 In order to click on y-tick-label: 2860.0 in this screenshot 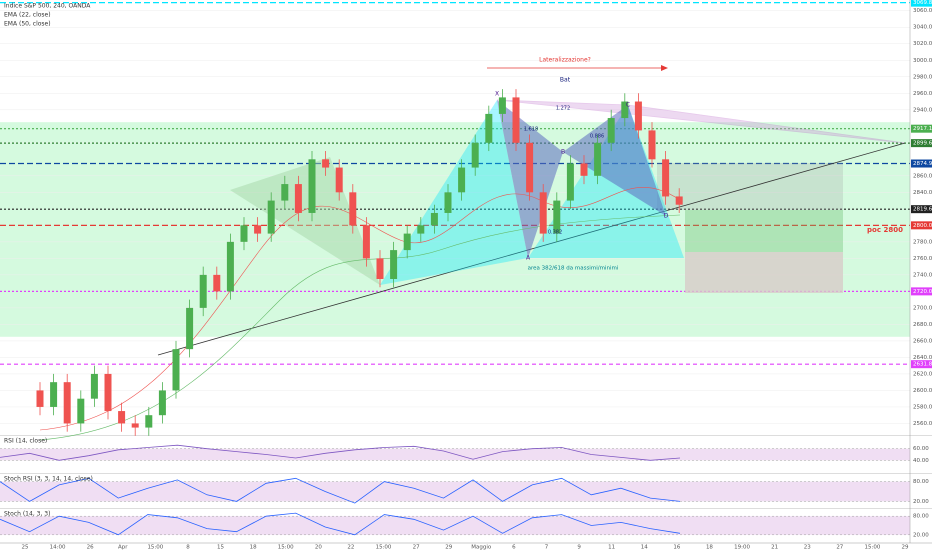, I will do `click(922, 176)`.